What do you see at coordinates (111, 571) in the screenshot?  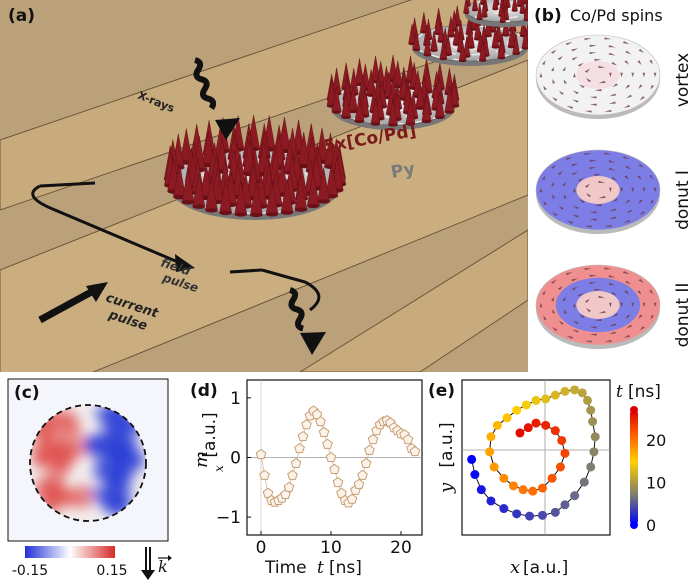 I see `colorbar-max: 0.15` at bounding box center [111, 571].